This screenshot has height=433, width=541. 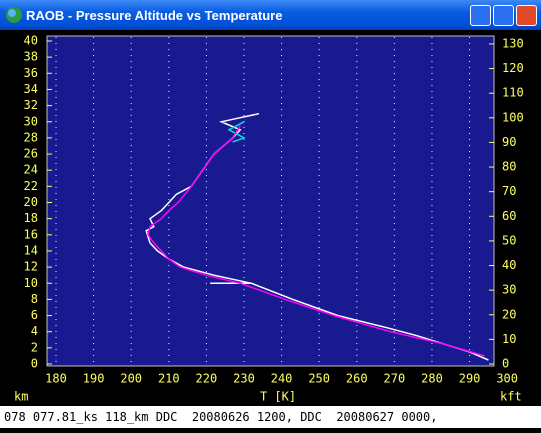 I want to click on x-tick-label: 270, so click(x=395, y=379).